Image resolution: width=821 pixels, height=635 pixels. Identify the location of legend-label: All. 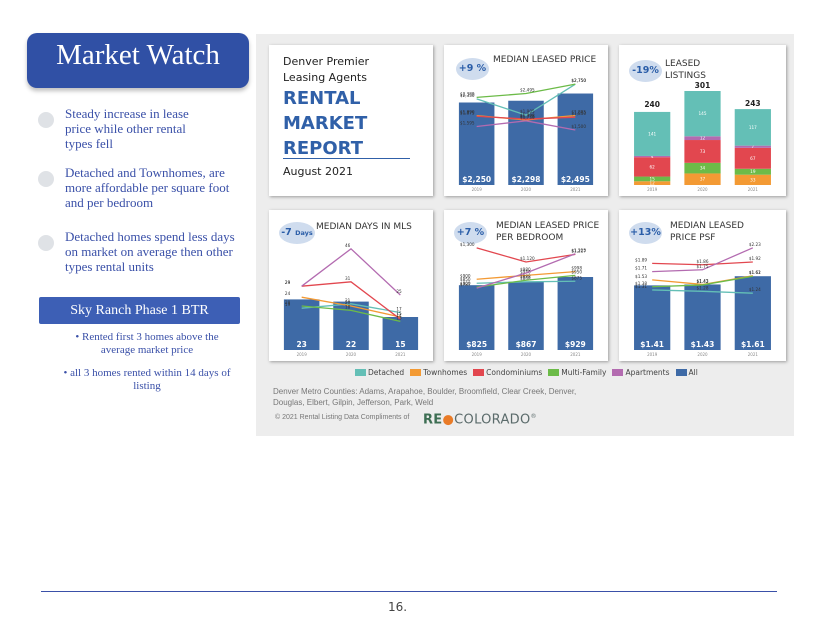
(693, 372).